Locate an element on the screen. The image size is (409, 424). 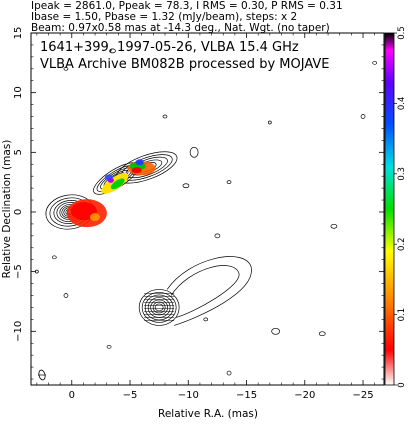
y-axis-label: Relative Declination (mas) is located at coordinates (7, 209).